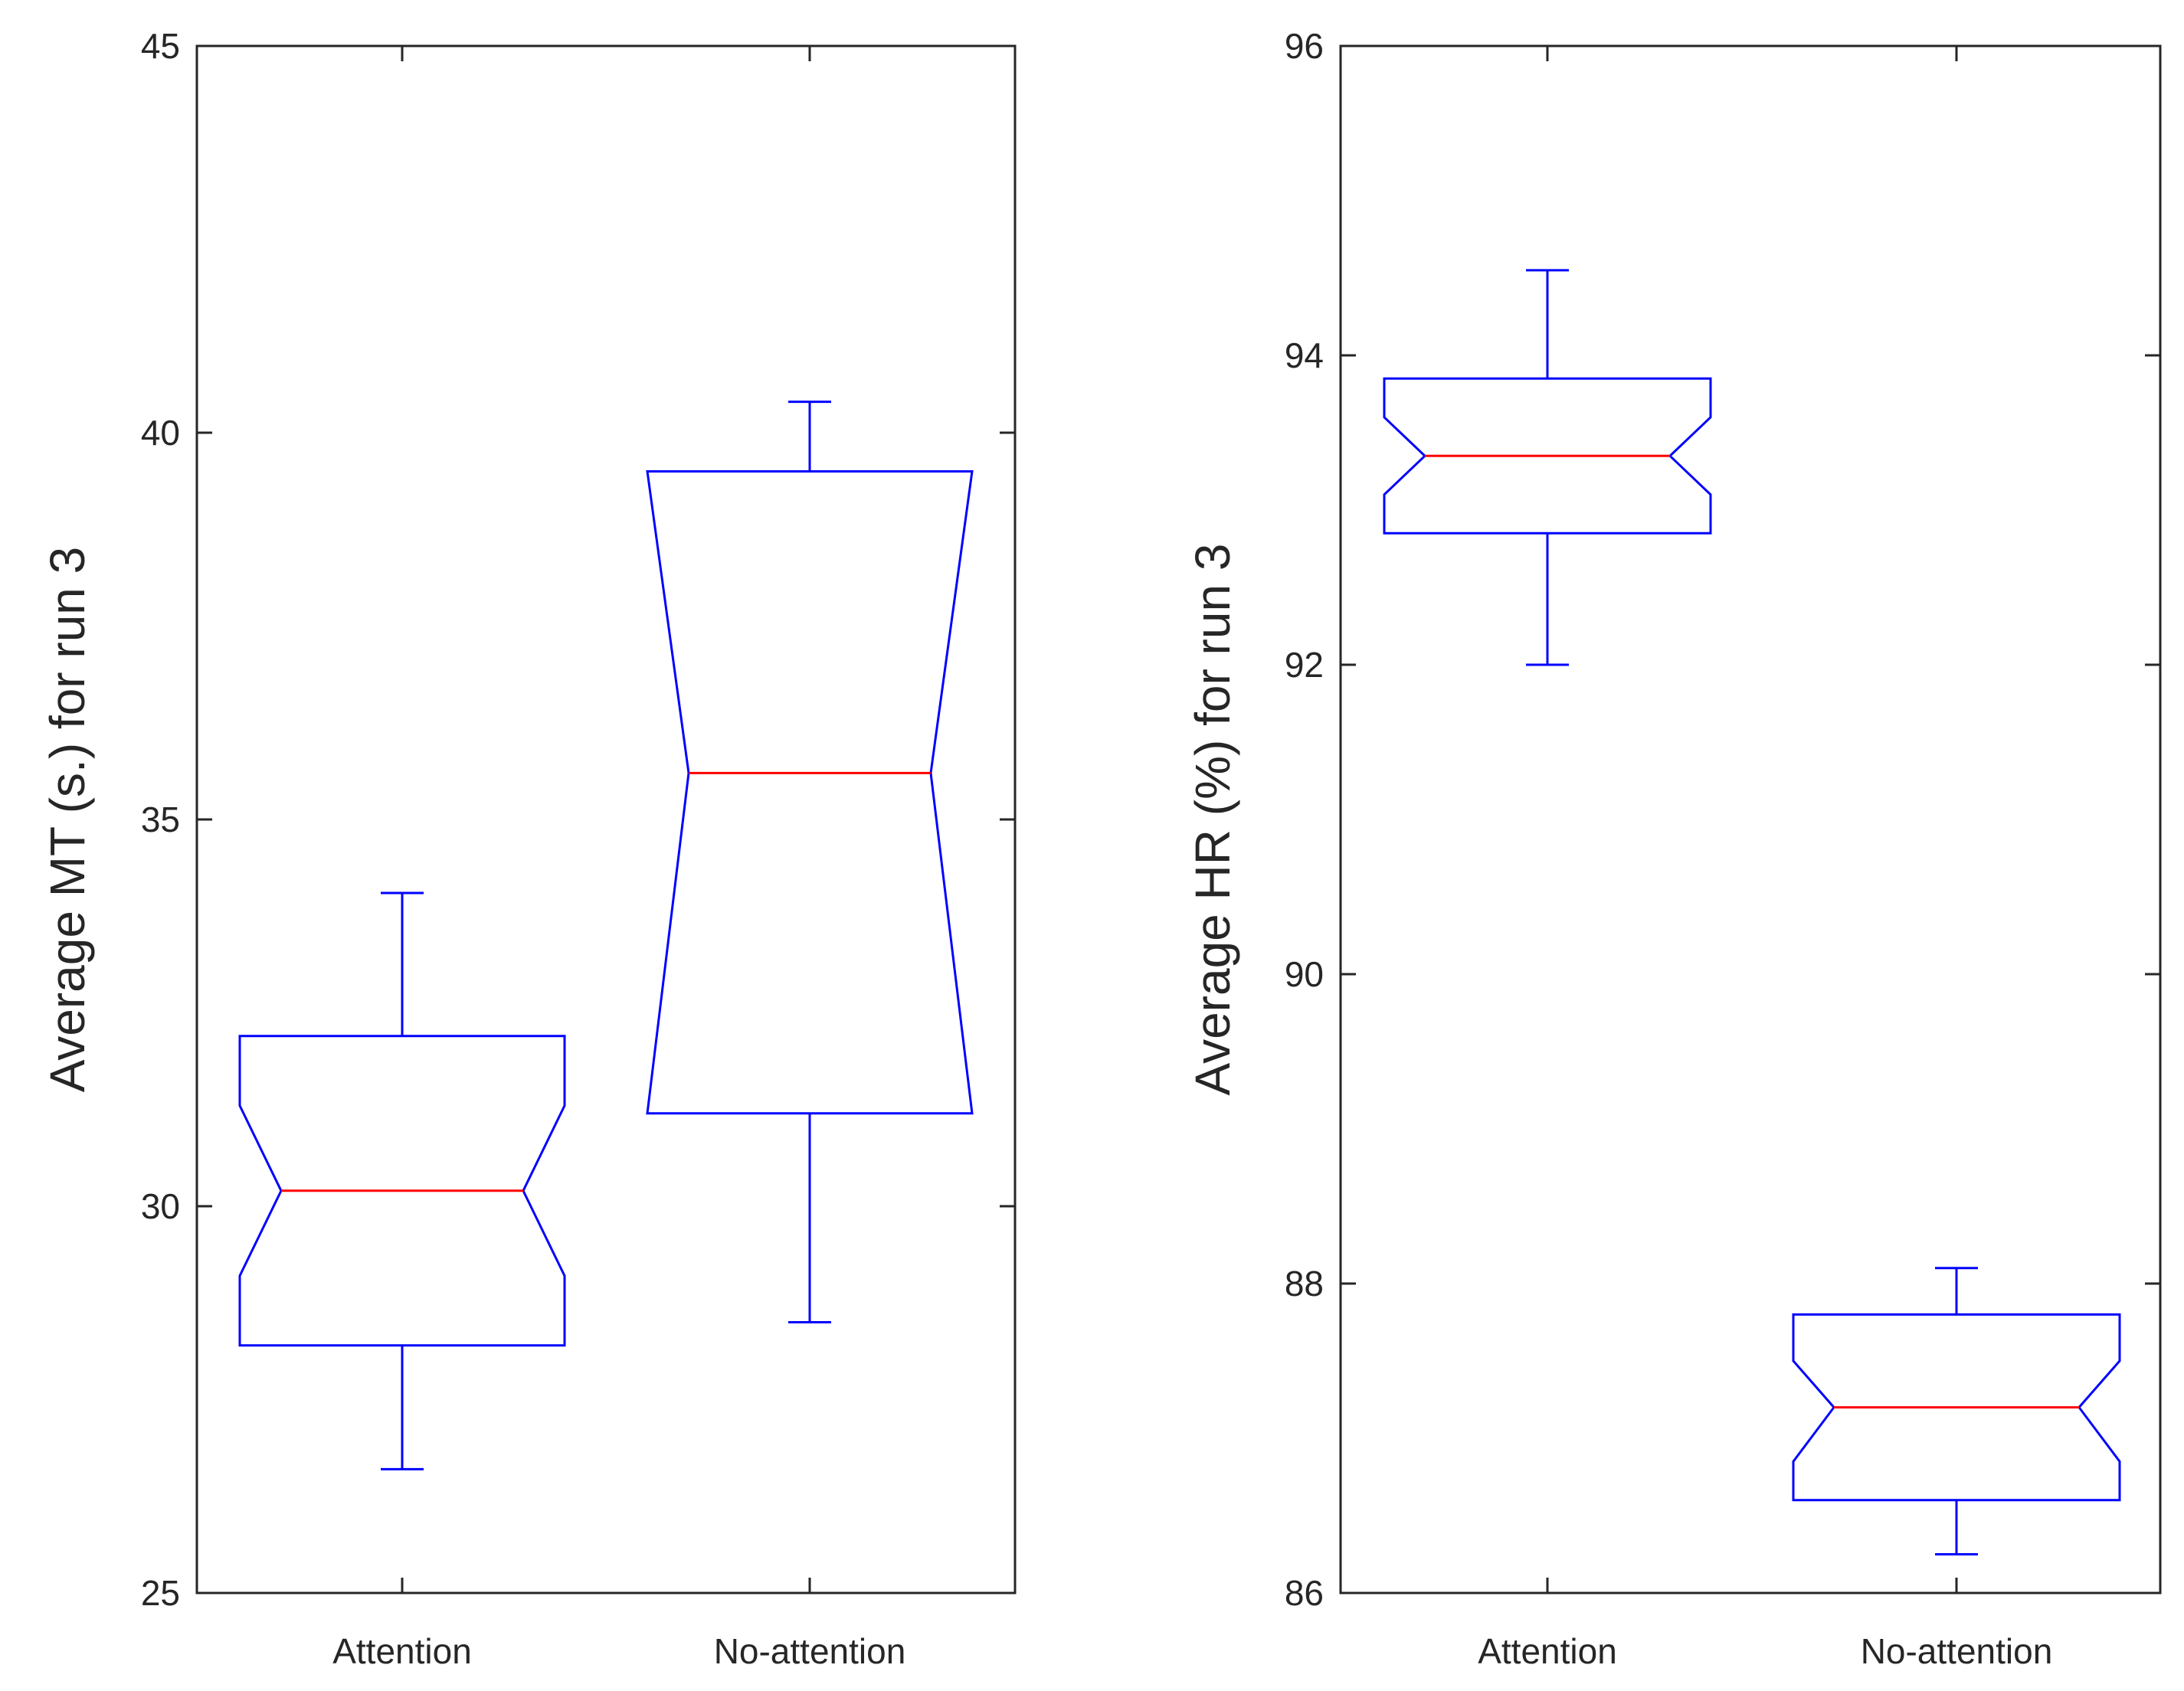 Image resolution: width=2184 pixels, height=1691 pixels. I want to click on hr-ytick-label: 88, so click(1304, 1283).